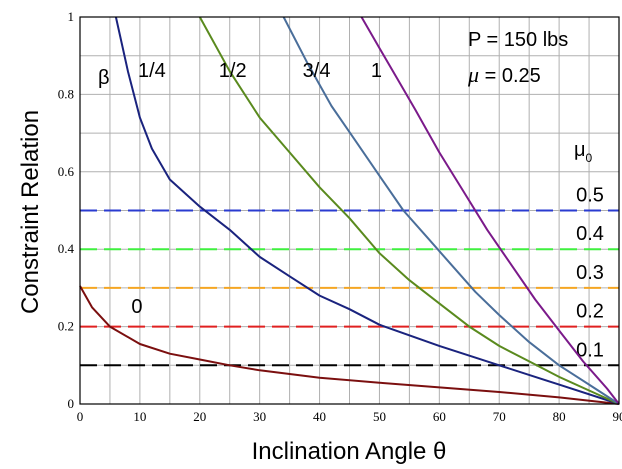 The width and height of the screenshot is (622, 469). I want to click on curve-label: 0, so click(136, 307).